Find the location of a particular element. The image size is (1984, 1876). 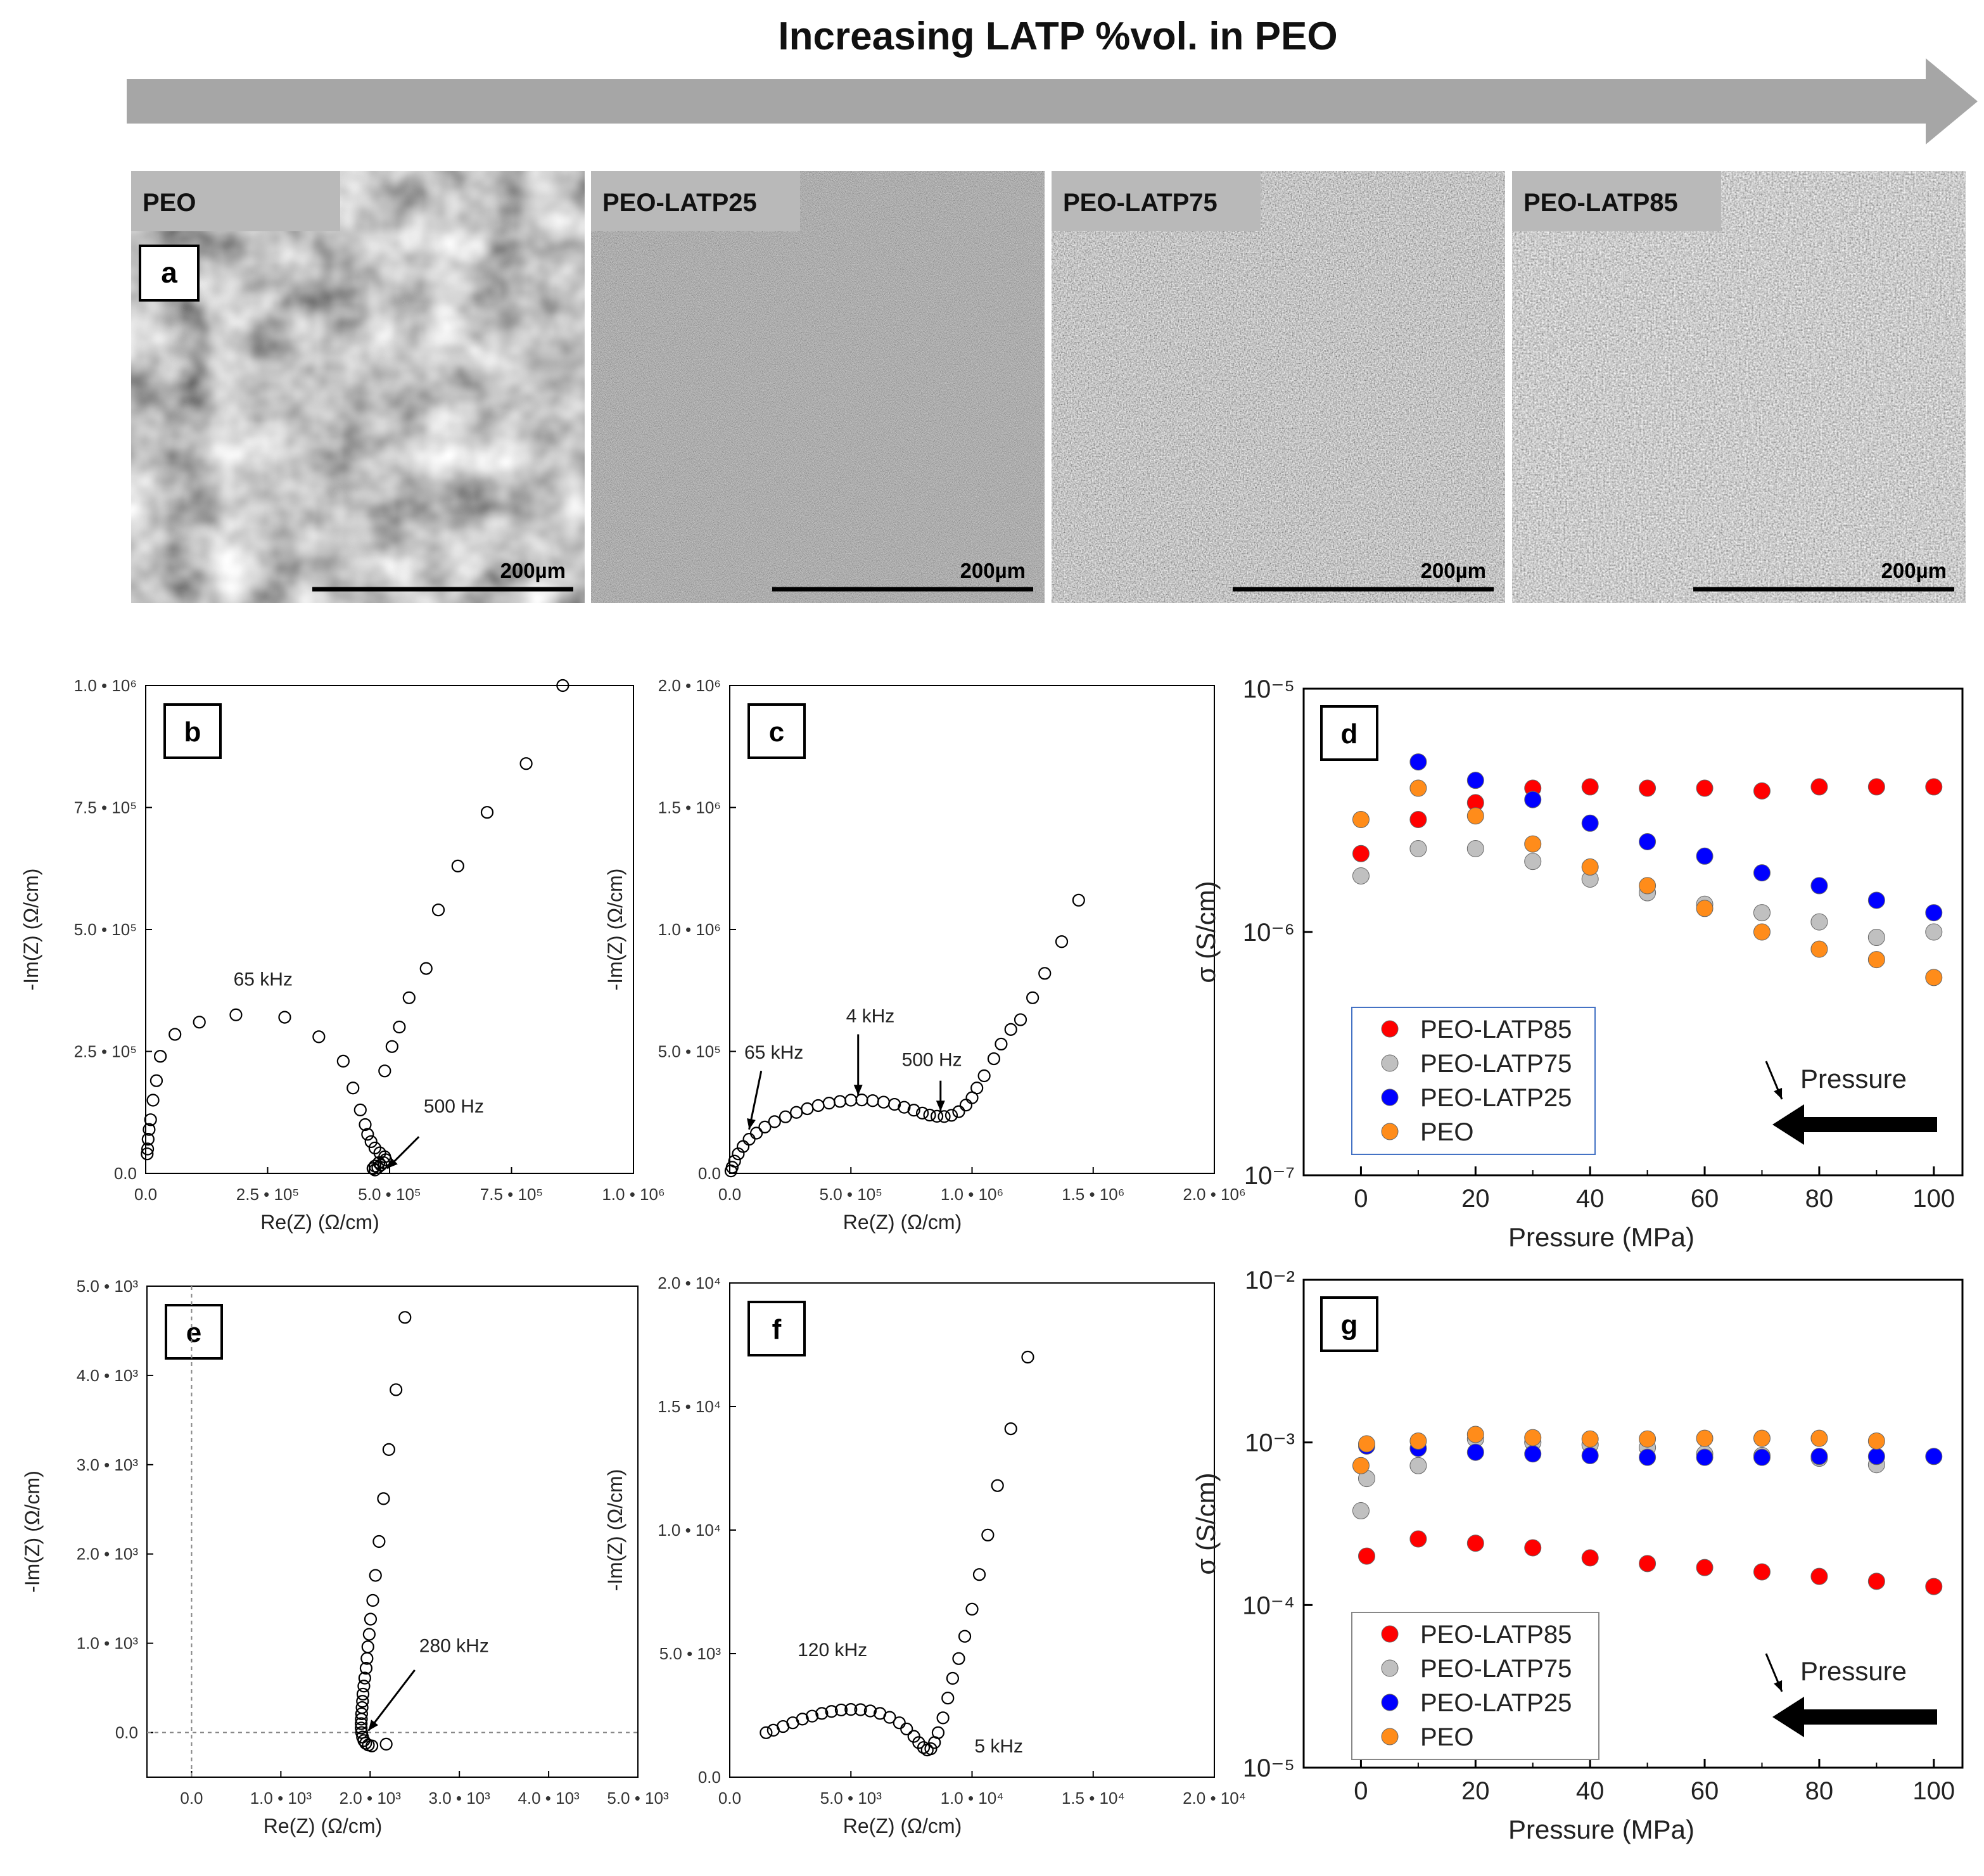

y-tick-label: 1.0 • 10⁴ is located at coordinates (689, 1531).